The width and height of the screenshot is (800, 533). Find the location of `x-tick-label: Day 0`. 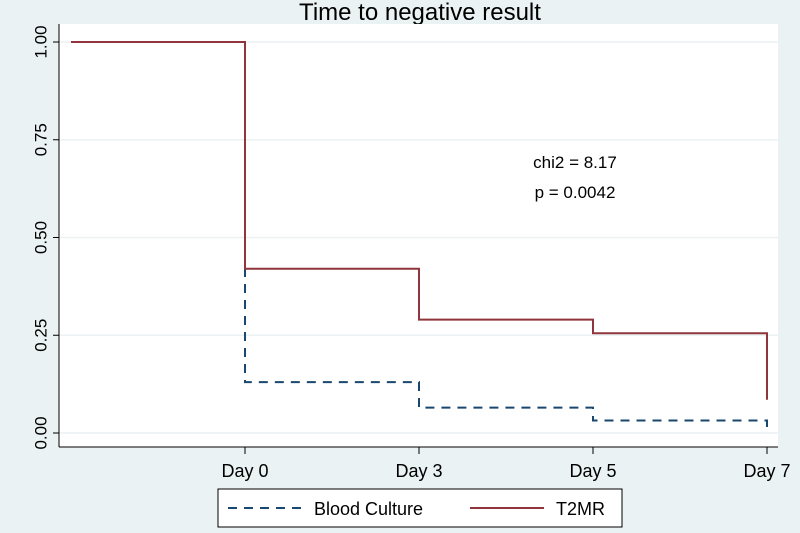

x-tick-label: Day 0 is located at coordinates (244, 471).